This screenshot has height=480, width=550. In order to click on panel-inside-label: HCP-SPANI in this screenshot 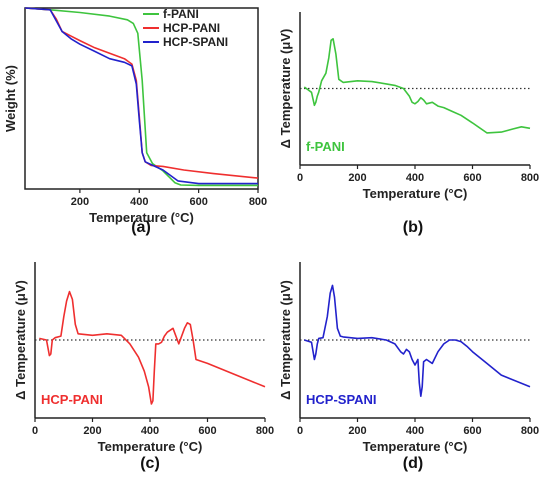, I will do `click(341, 399)`.